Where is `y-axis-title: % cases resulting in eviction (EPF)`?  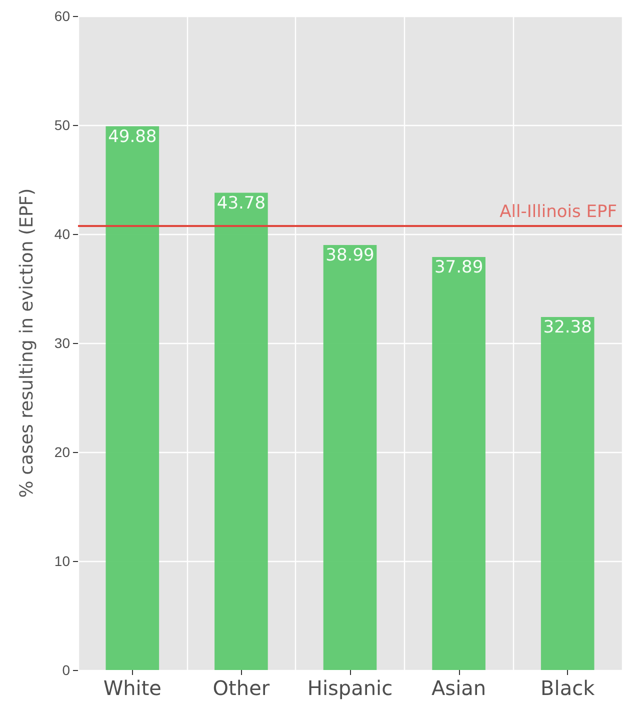 y-axis-title: % cases resulting in eviction (EPF) is located at coordinates (27, 343).